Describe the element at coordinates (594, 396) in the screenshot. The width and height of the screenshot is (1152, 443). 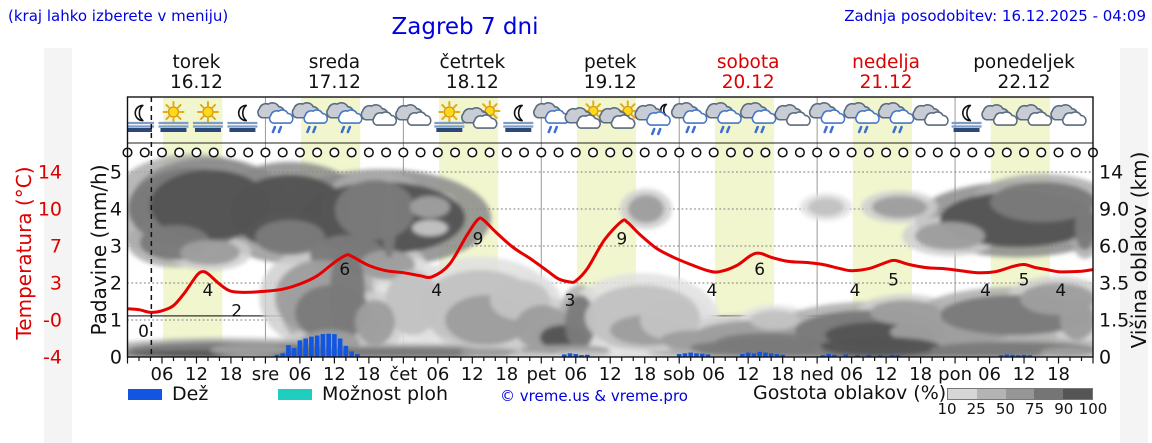
I see `copyright-text: © vreme.us & vreme.pro` at that location.